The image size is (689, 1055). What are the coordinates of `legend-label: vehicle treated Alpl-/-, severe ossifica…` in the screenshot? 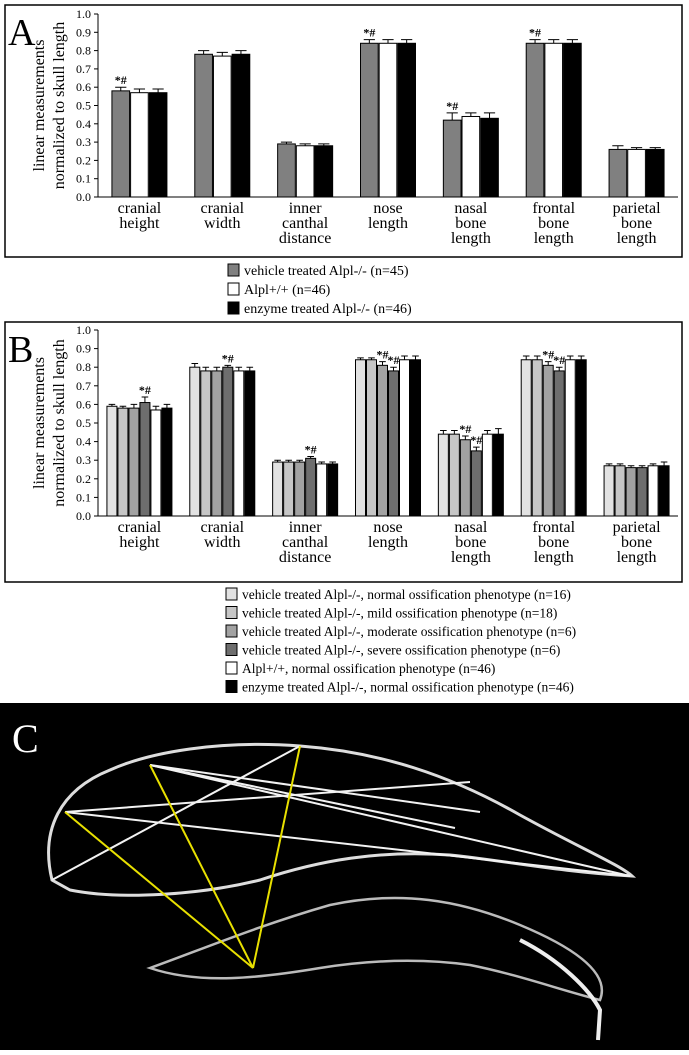 It's located at (401, 650).